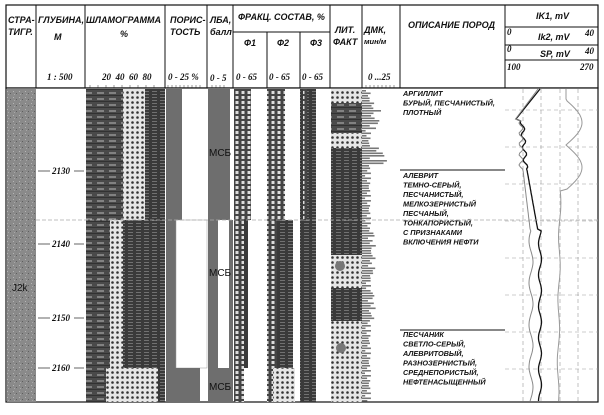 This screenshot has height=415, width=604. Describe the element at coordinates (61, 244) in the screenshot. I see `depth-label-2140: 2140` at that location.